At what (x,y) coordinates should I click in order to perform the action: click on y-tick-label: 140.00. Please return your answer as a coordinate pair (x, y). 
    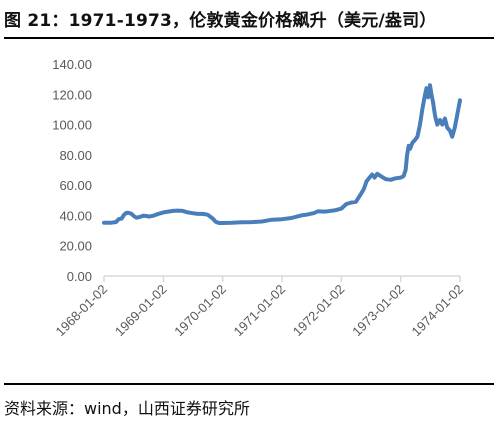
    Looking at the image, I should click on (72, 64).